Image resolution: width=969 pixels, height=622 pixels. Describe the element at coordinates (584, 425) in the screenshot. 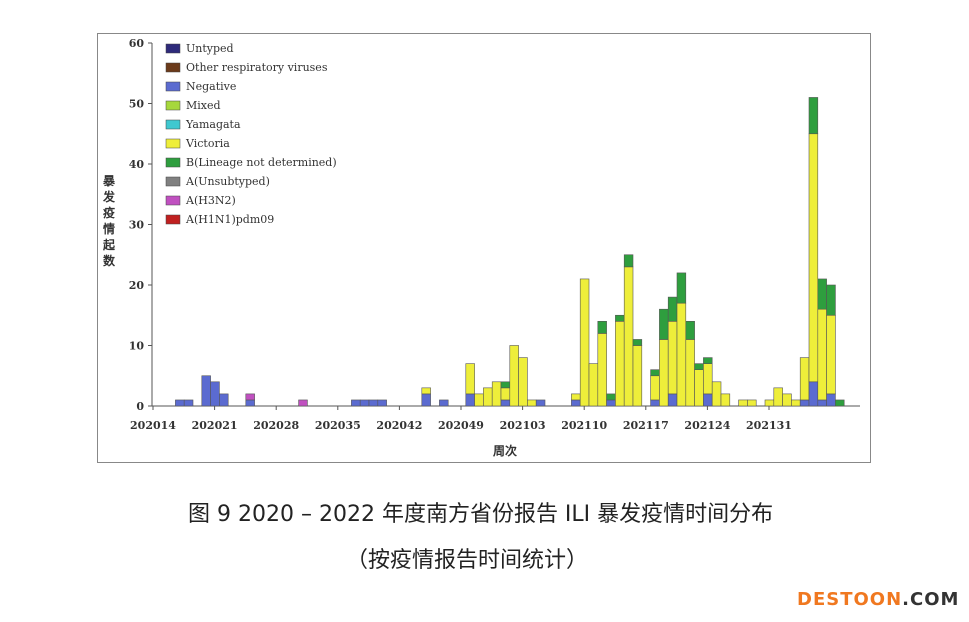

I see `x-tick-label: 202110` at that location.